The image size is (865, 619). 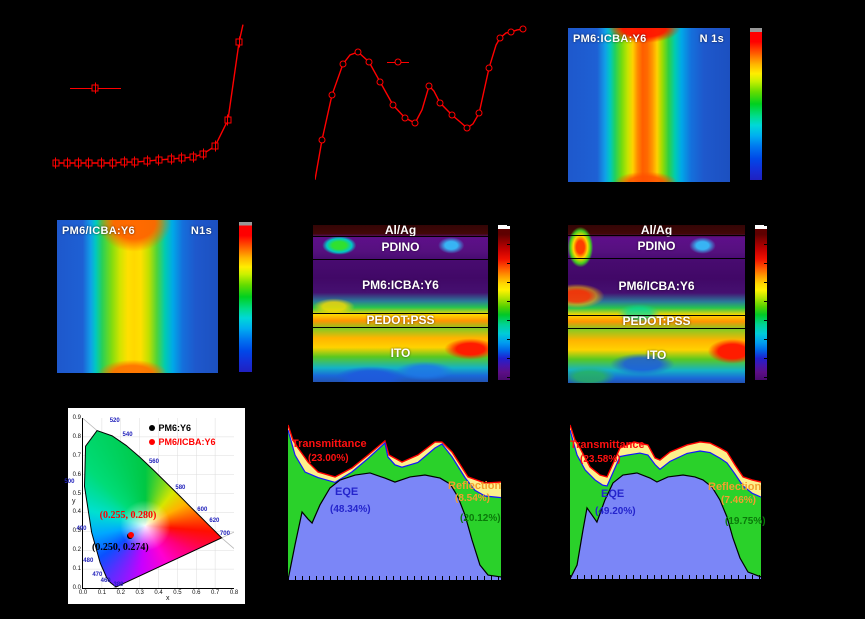 What do you see at coordinates (76, 474) in the screenshot?
I see `cie-y-tick-label: 0.6` at bounding box center [76, 474].